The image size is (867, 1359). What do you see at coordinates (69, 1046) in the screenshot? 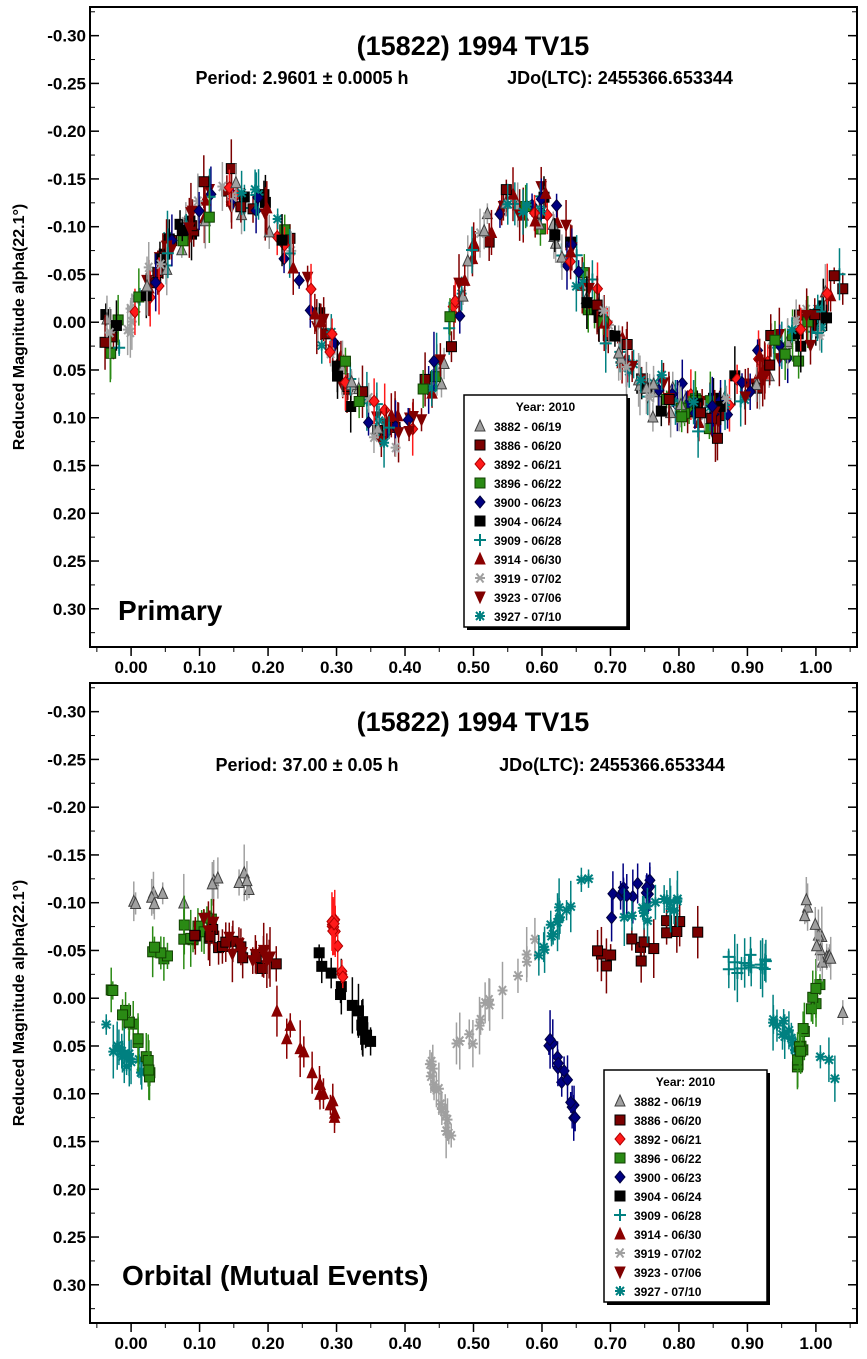
I see `y-tick-label: 0.05` at bounding box center [69, 1046].